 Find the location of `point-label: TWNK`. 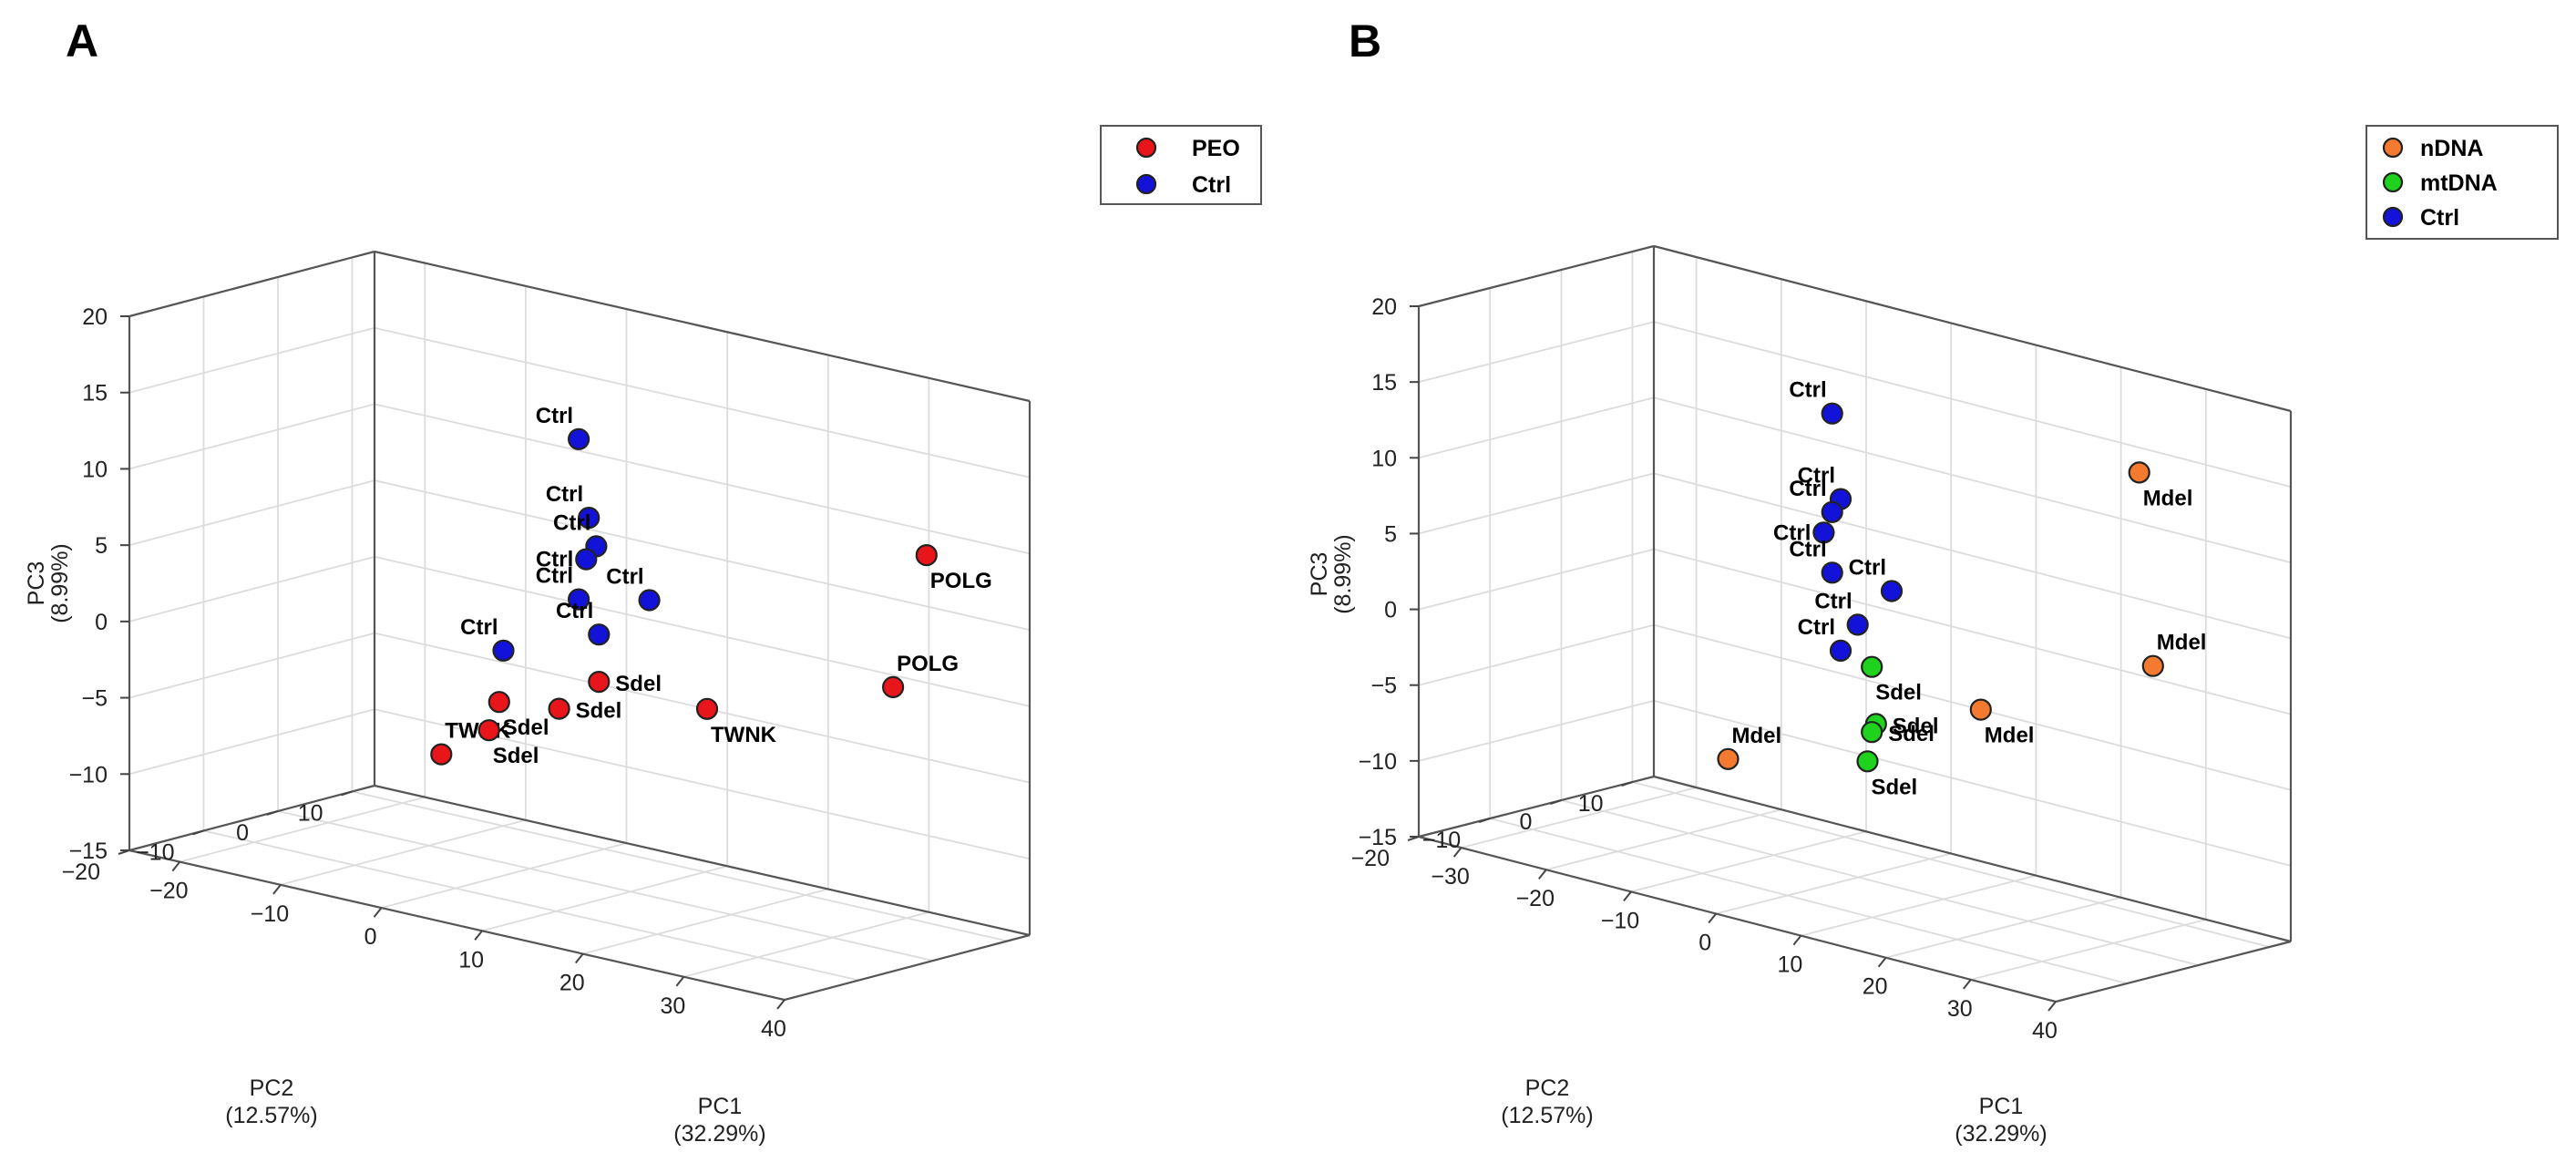

point-label: TWNK is located at coordinates (744, 735).